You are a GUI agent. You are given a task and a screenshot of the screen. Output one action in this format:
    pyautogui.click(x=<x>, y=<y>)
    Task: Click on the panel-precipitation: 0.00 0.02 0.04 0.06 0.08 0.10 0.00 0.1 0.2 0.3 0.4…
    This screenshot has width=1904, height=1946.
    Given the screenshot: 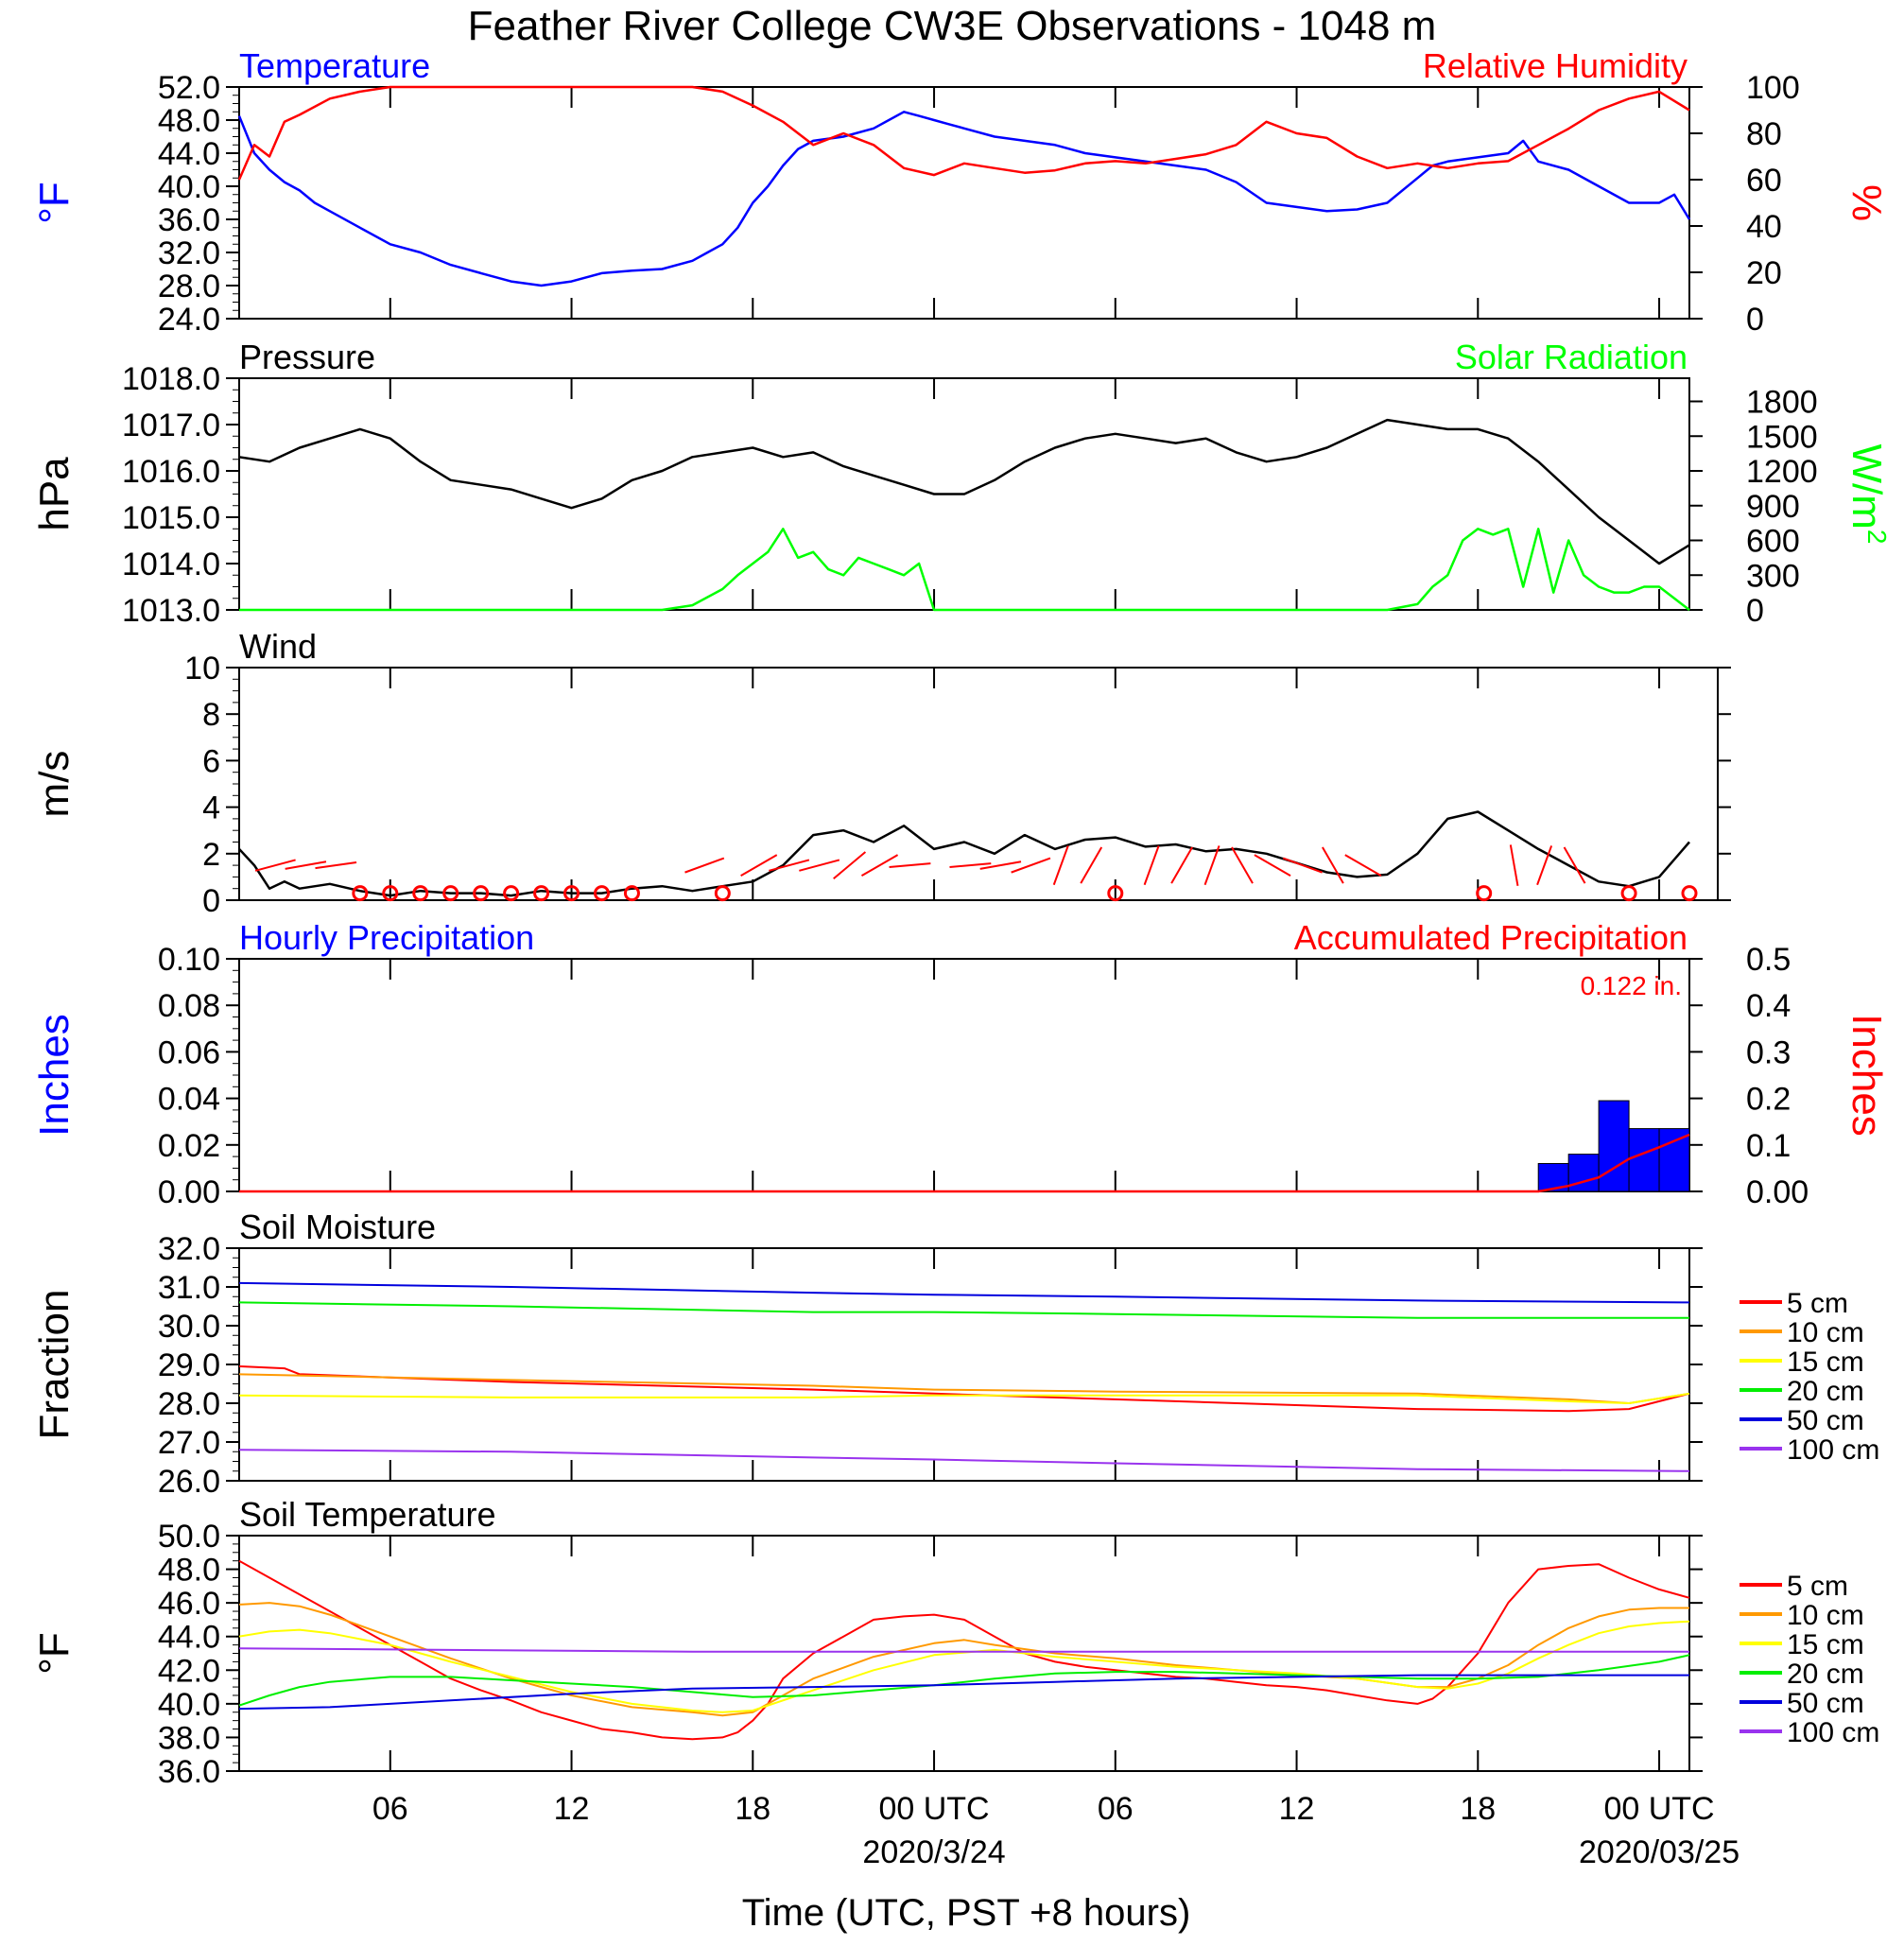 What is the action you would take?
    pyautogui.click(x=960, y=1064)
    